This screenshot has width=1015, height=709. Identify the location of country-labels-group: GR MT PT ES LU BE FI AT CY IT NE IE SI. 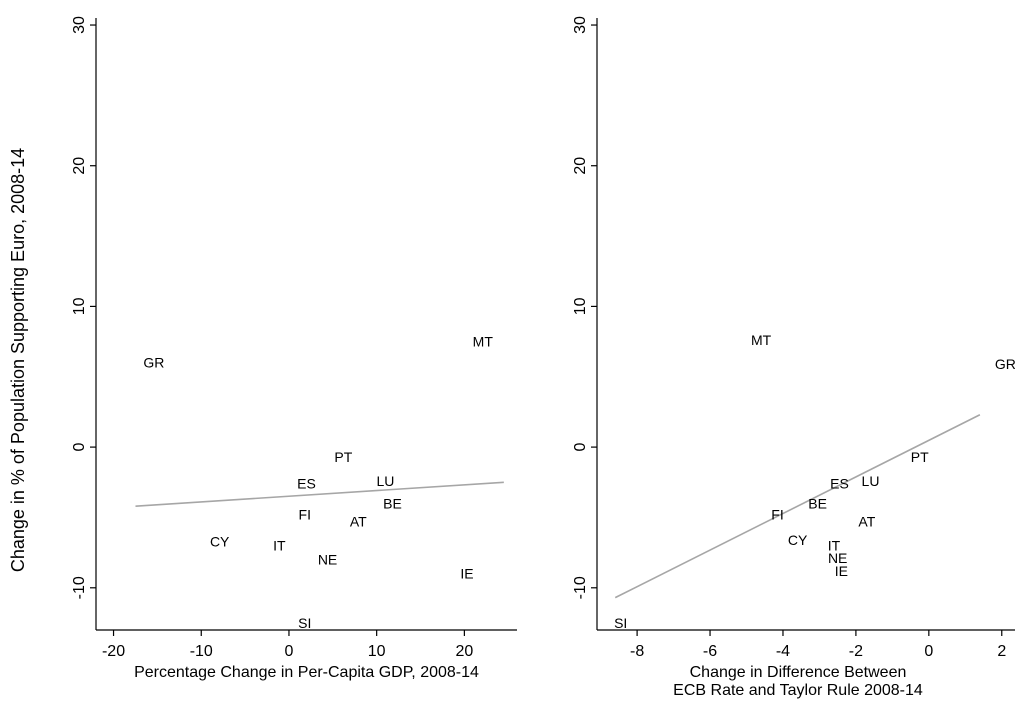
(318, 482).